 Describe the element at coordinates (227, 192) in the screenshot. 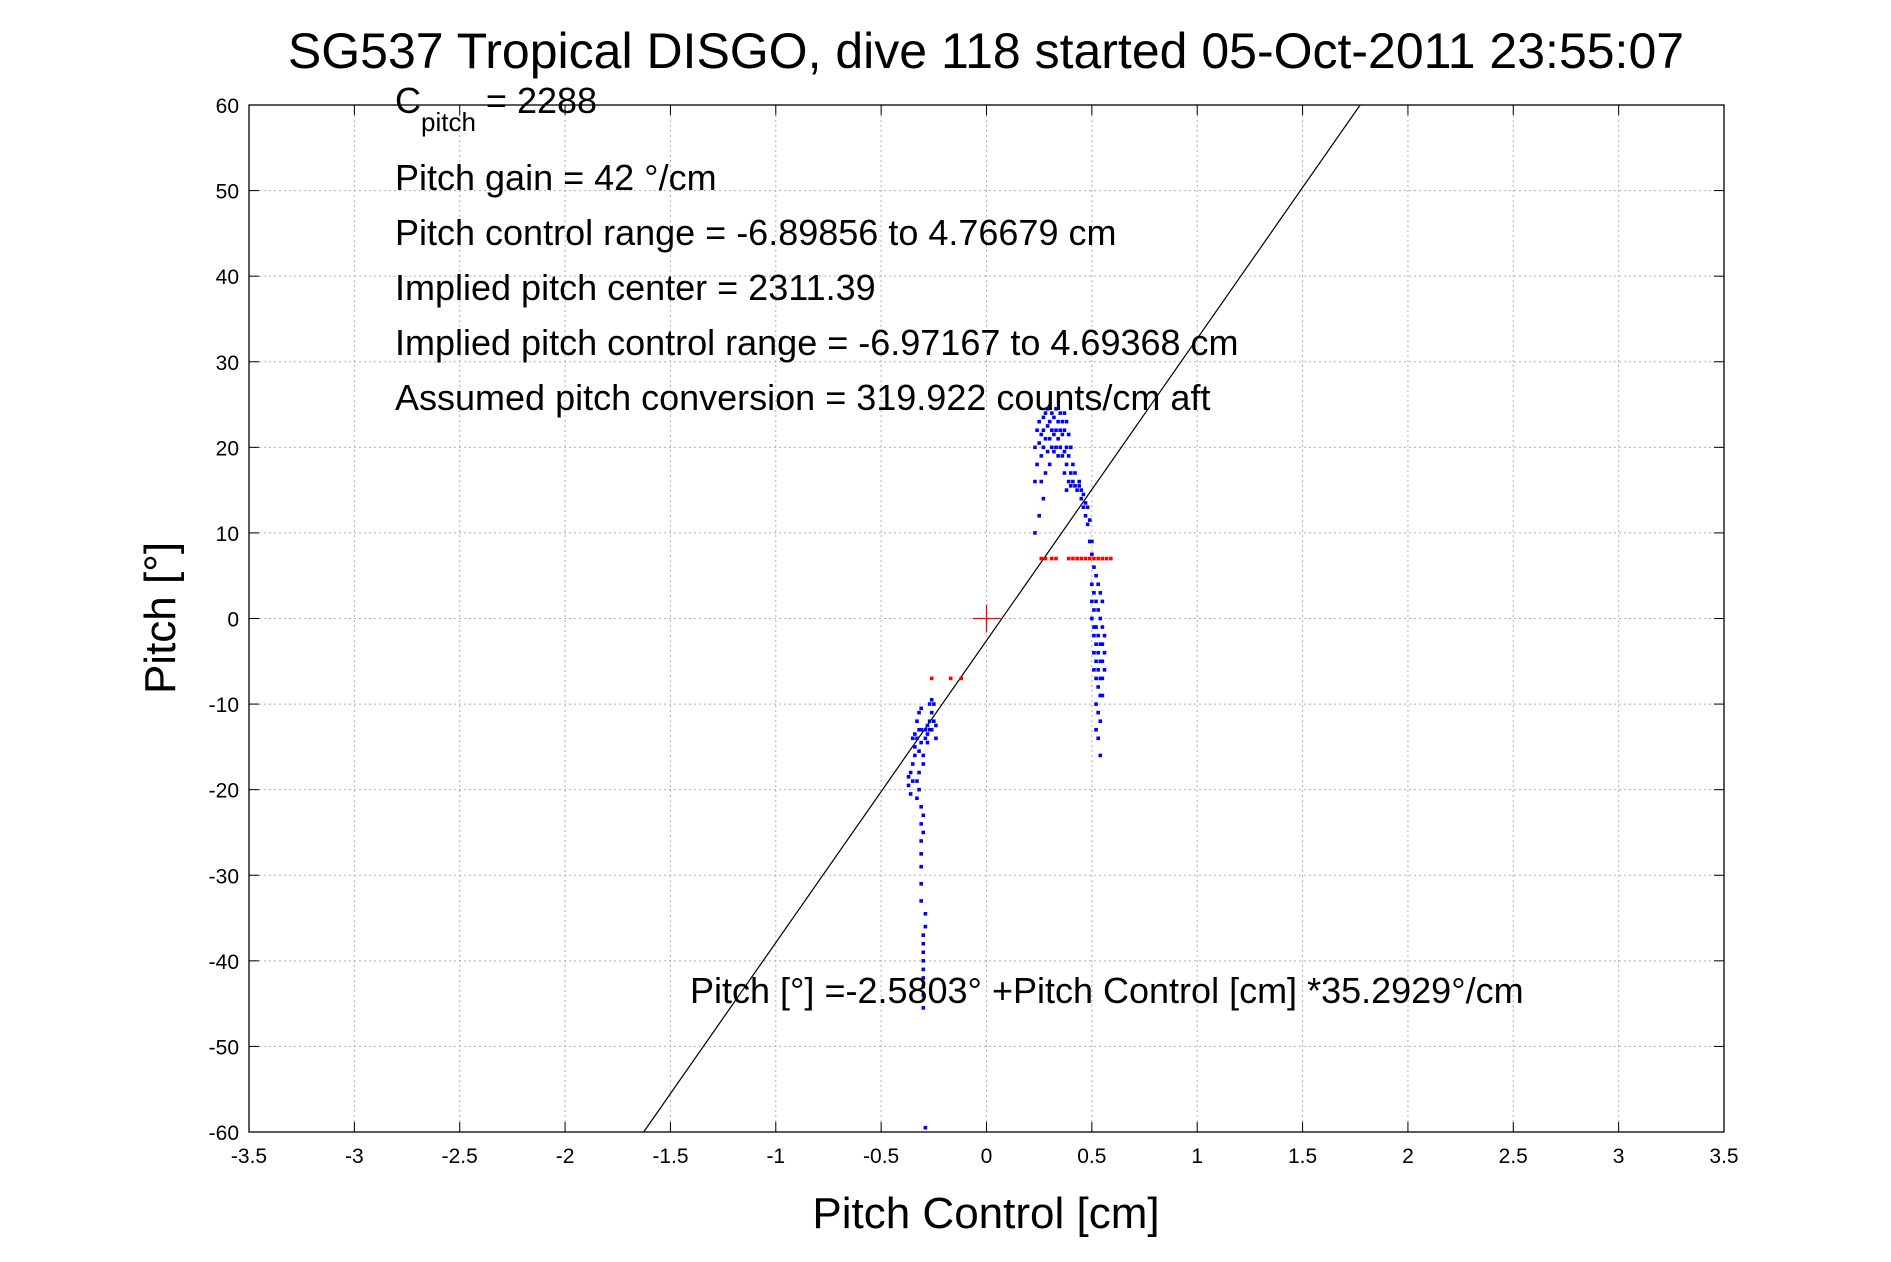

I see `y-tick-label: 50` at that location.